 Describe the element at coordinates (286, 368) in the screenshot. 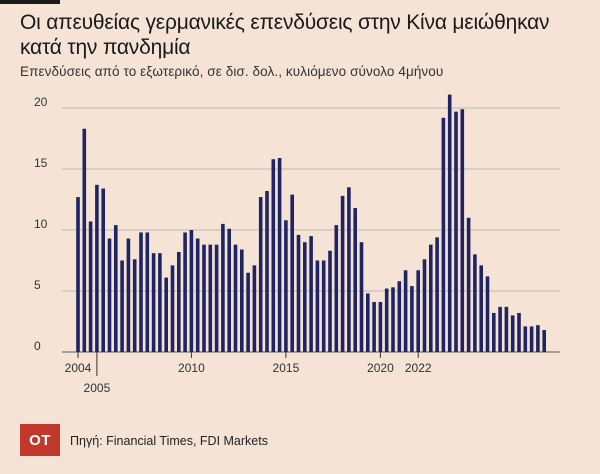

I see `x-tick-label: 2015` at that location.